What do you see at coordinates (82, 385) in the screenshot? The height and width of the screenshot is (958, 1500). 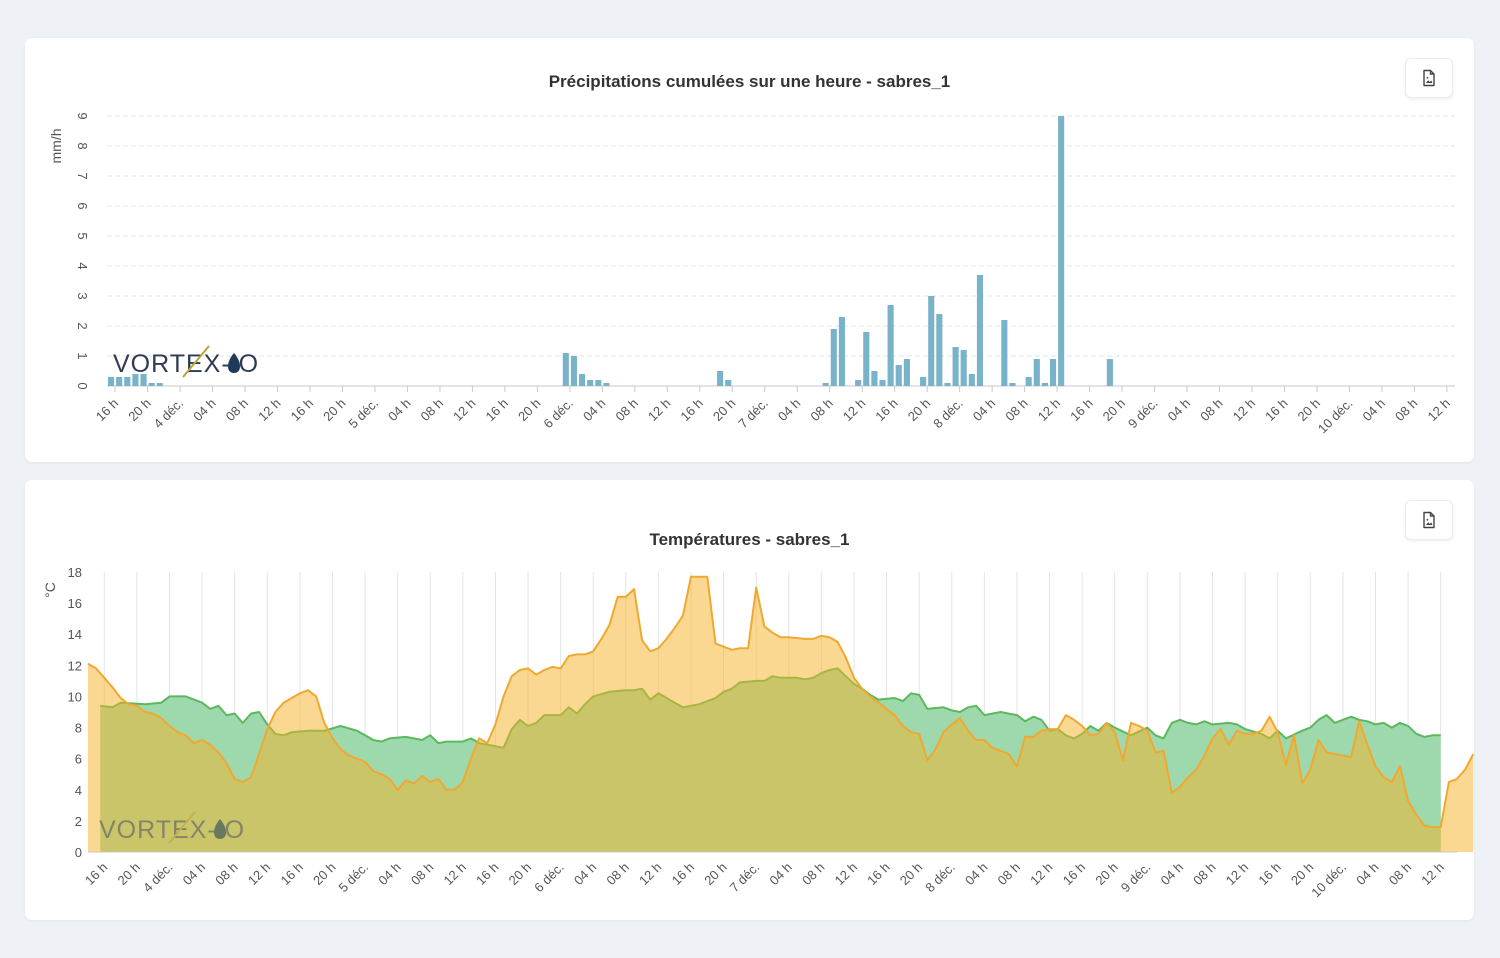 I see `precip-y-tick: 0` at bounding box center [82, 385].